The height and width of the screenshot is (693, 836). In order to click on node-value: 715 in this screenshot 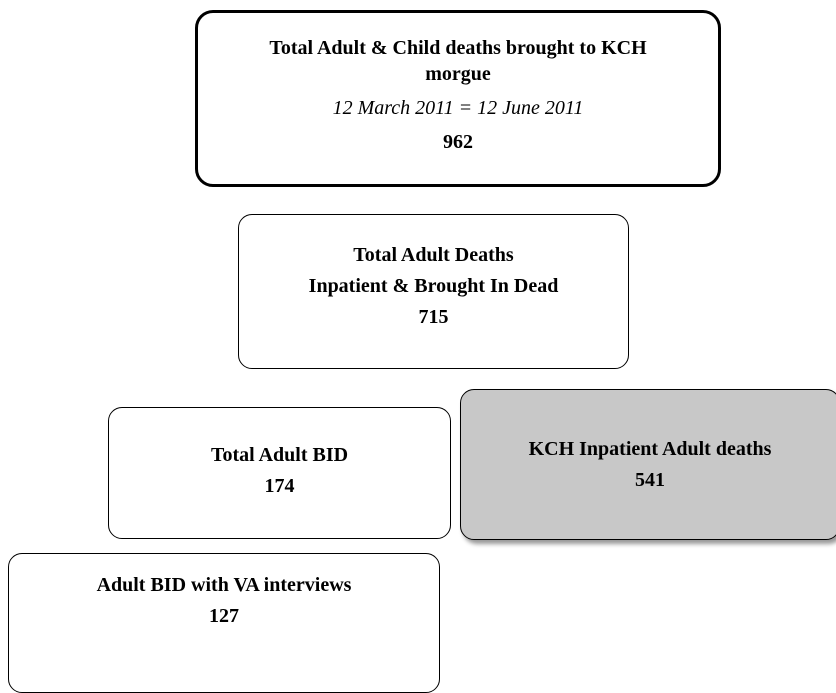, I will do `click(433, 317)`.